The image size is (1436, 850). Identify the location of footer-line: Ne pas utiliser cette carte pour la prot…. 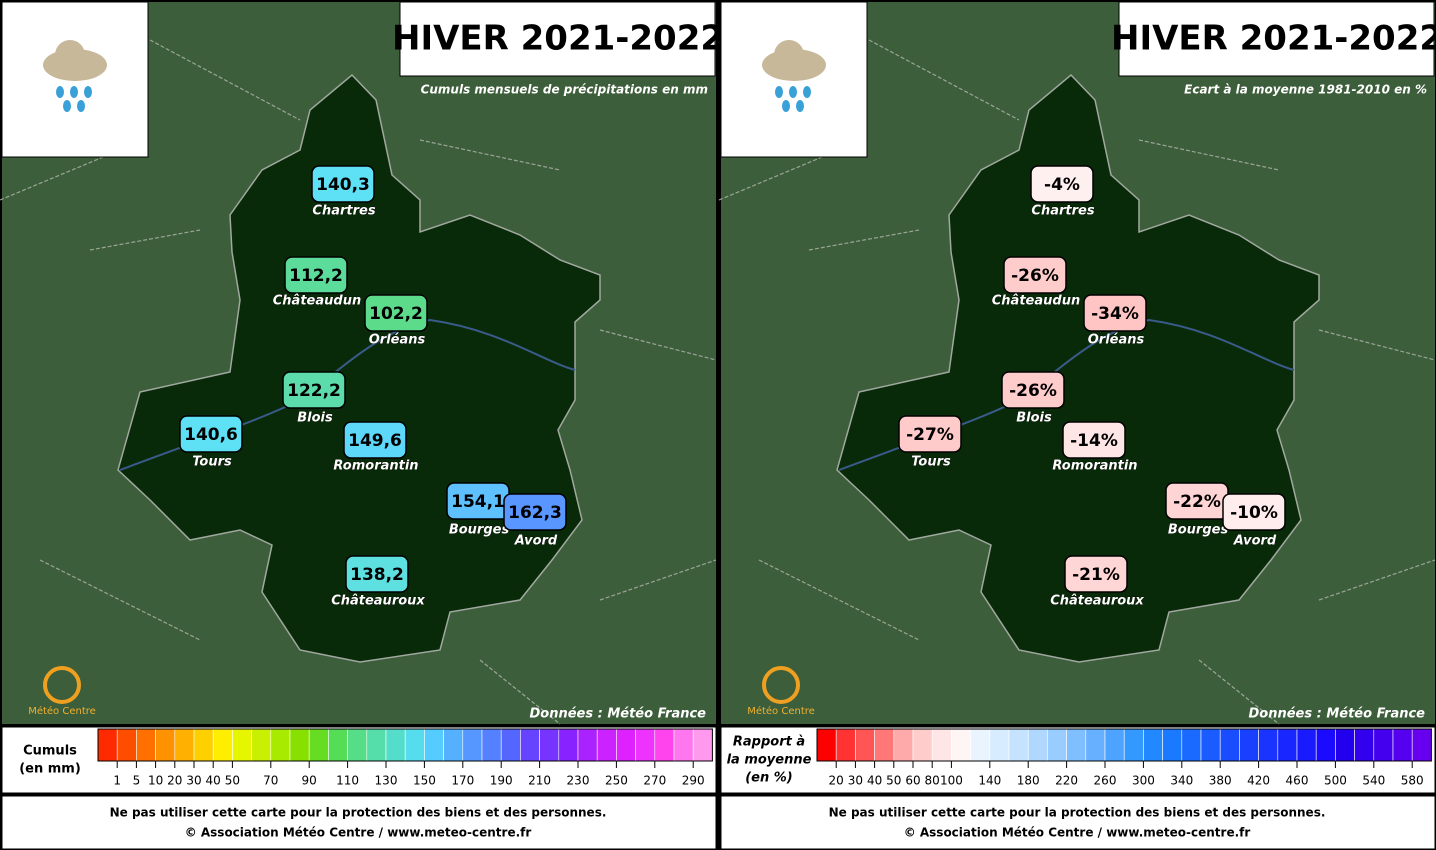
(358, 813).